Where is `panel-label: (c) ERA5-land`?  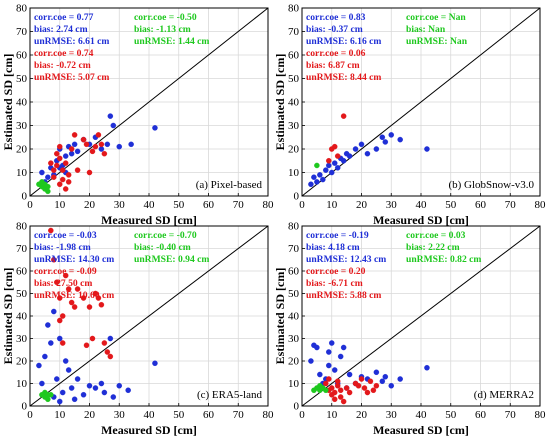 panel-label: (c) ERA5-land is located at coordinates (230, 395).